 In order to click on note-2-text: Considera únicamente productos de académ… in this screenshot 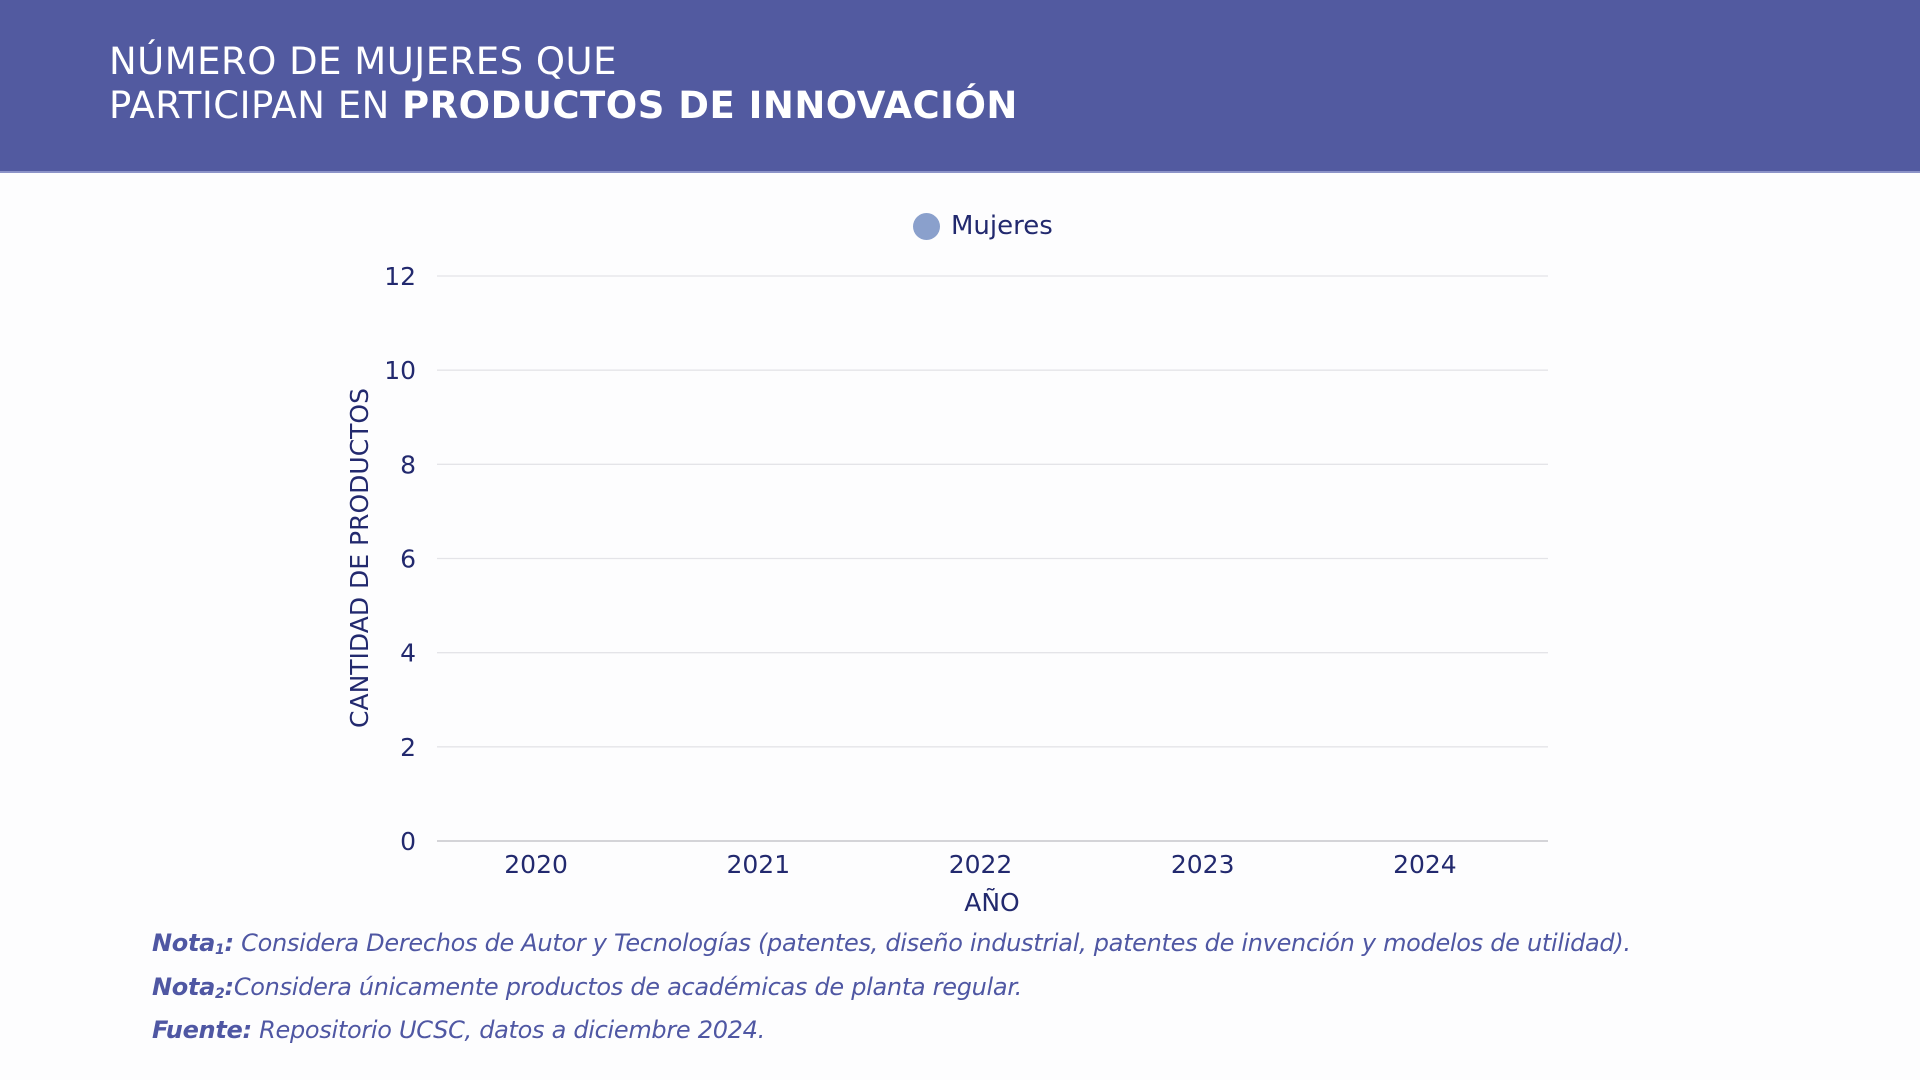, I will do `click(628, 986)`.